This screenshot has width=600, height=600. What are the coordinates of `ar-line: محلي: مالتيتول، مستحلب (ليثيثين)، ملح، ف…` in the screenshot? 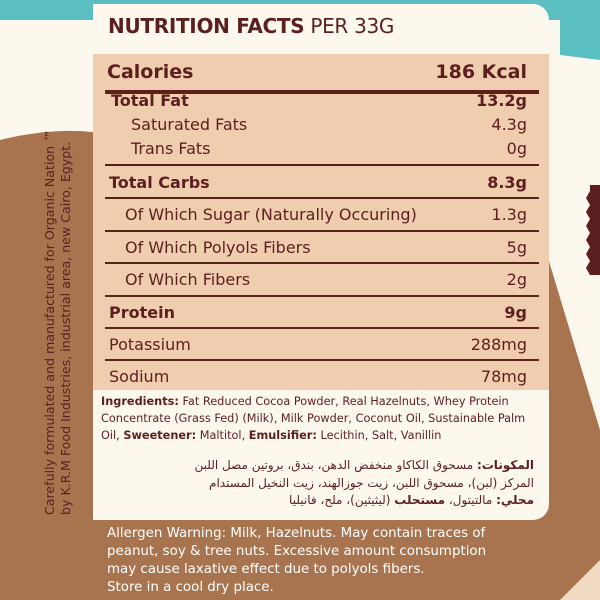 It's located at (317, 501).